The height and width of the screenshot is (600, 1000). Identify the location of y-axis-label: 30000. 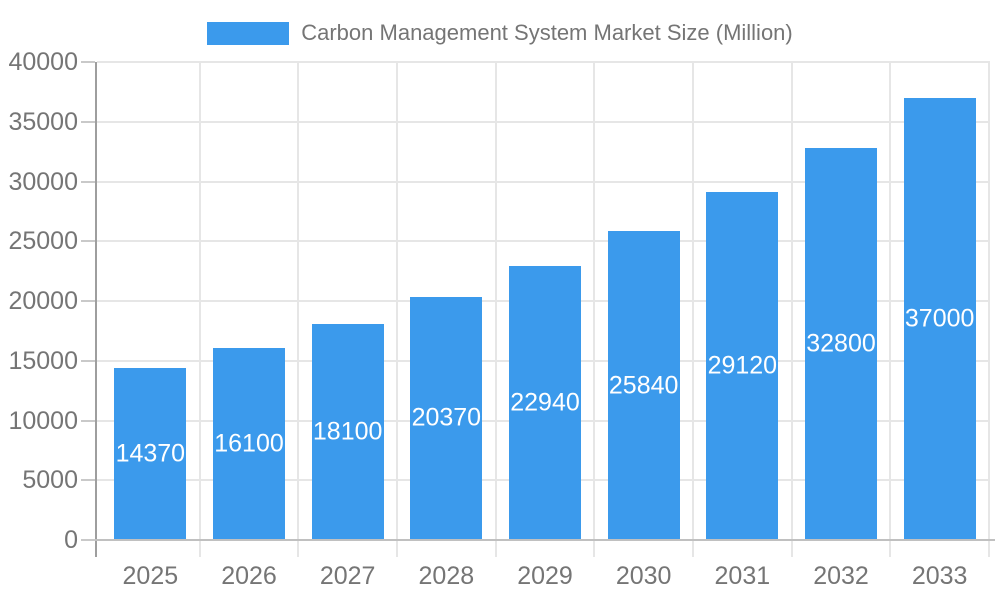
(43, 181).